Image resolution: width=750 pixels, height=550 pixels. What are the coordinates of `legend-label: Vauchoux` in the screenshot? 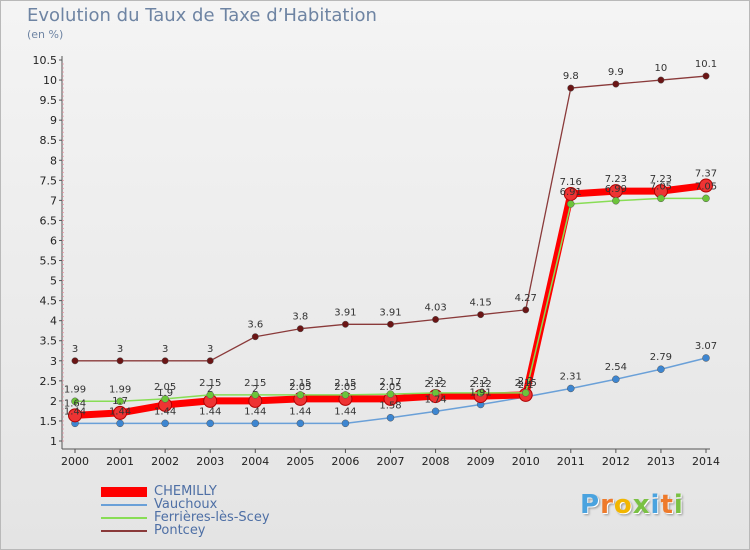 It's located at (186, 504).